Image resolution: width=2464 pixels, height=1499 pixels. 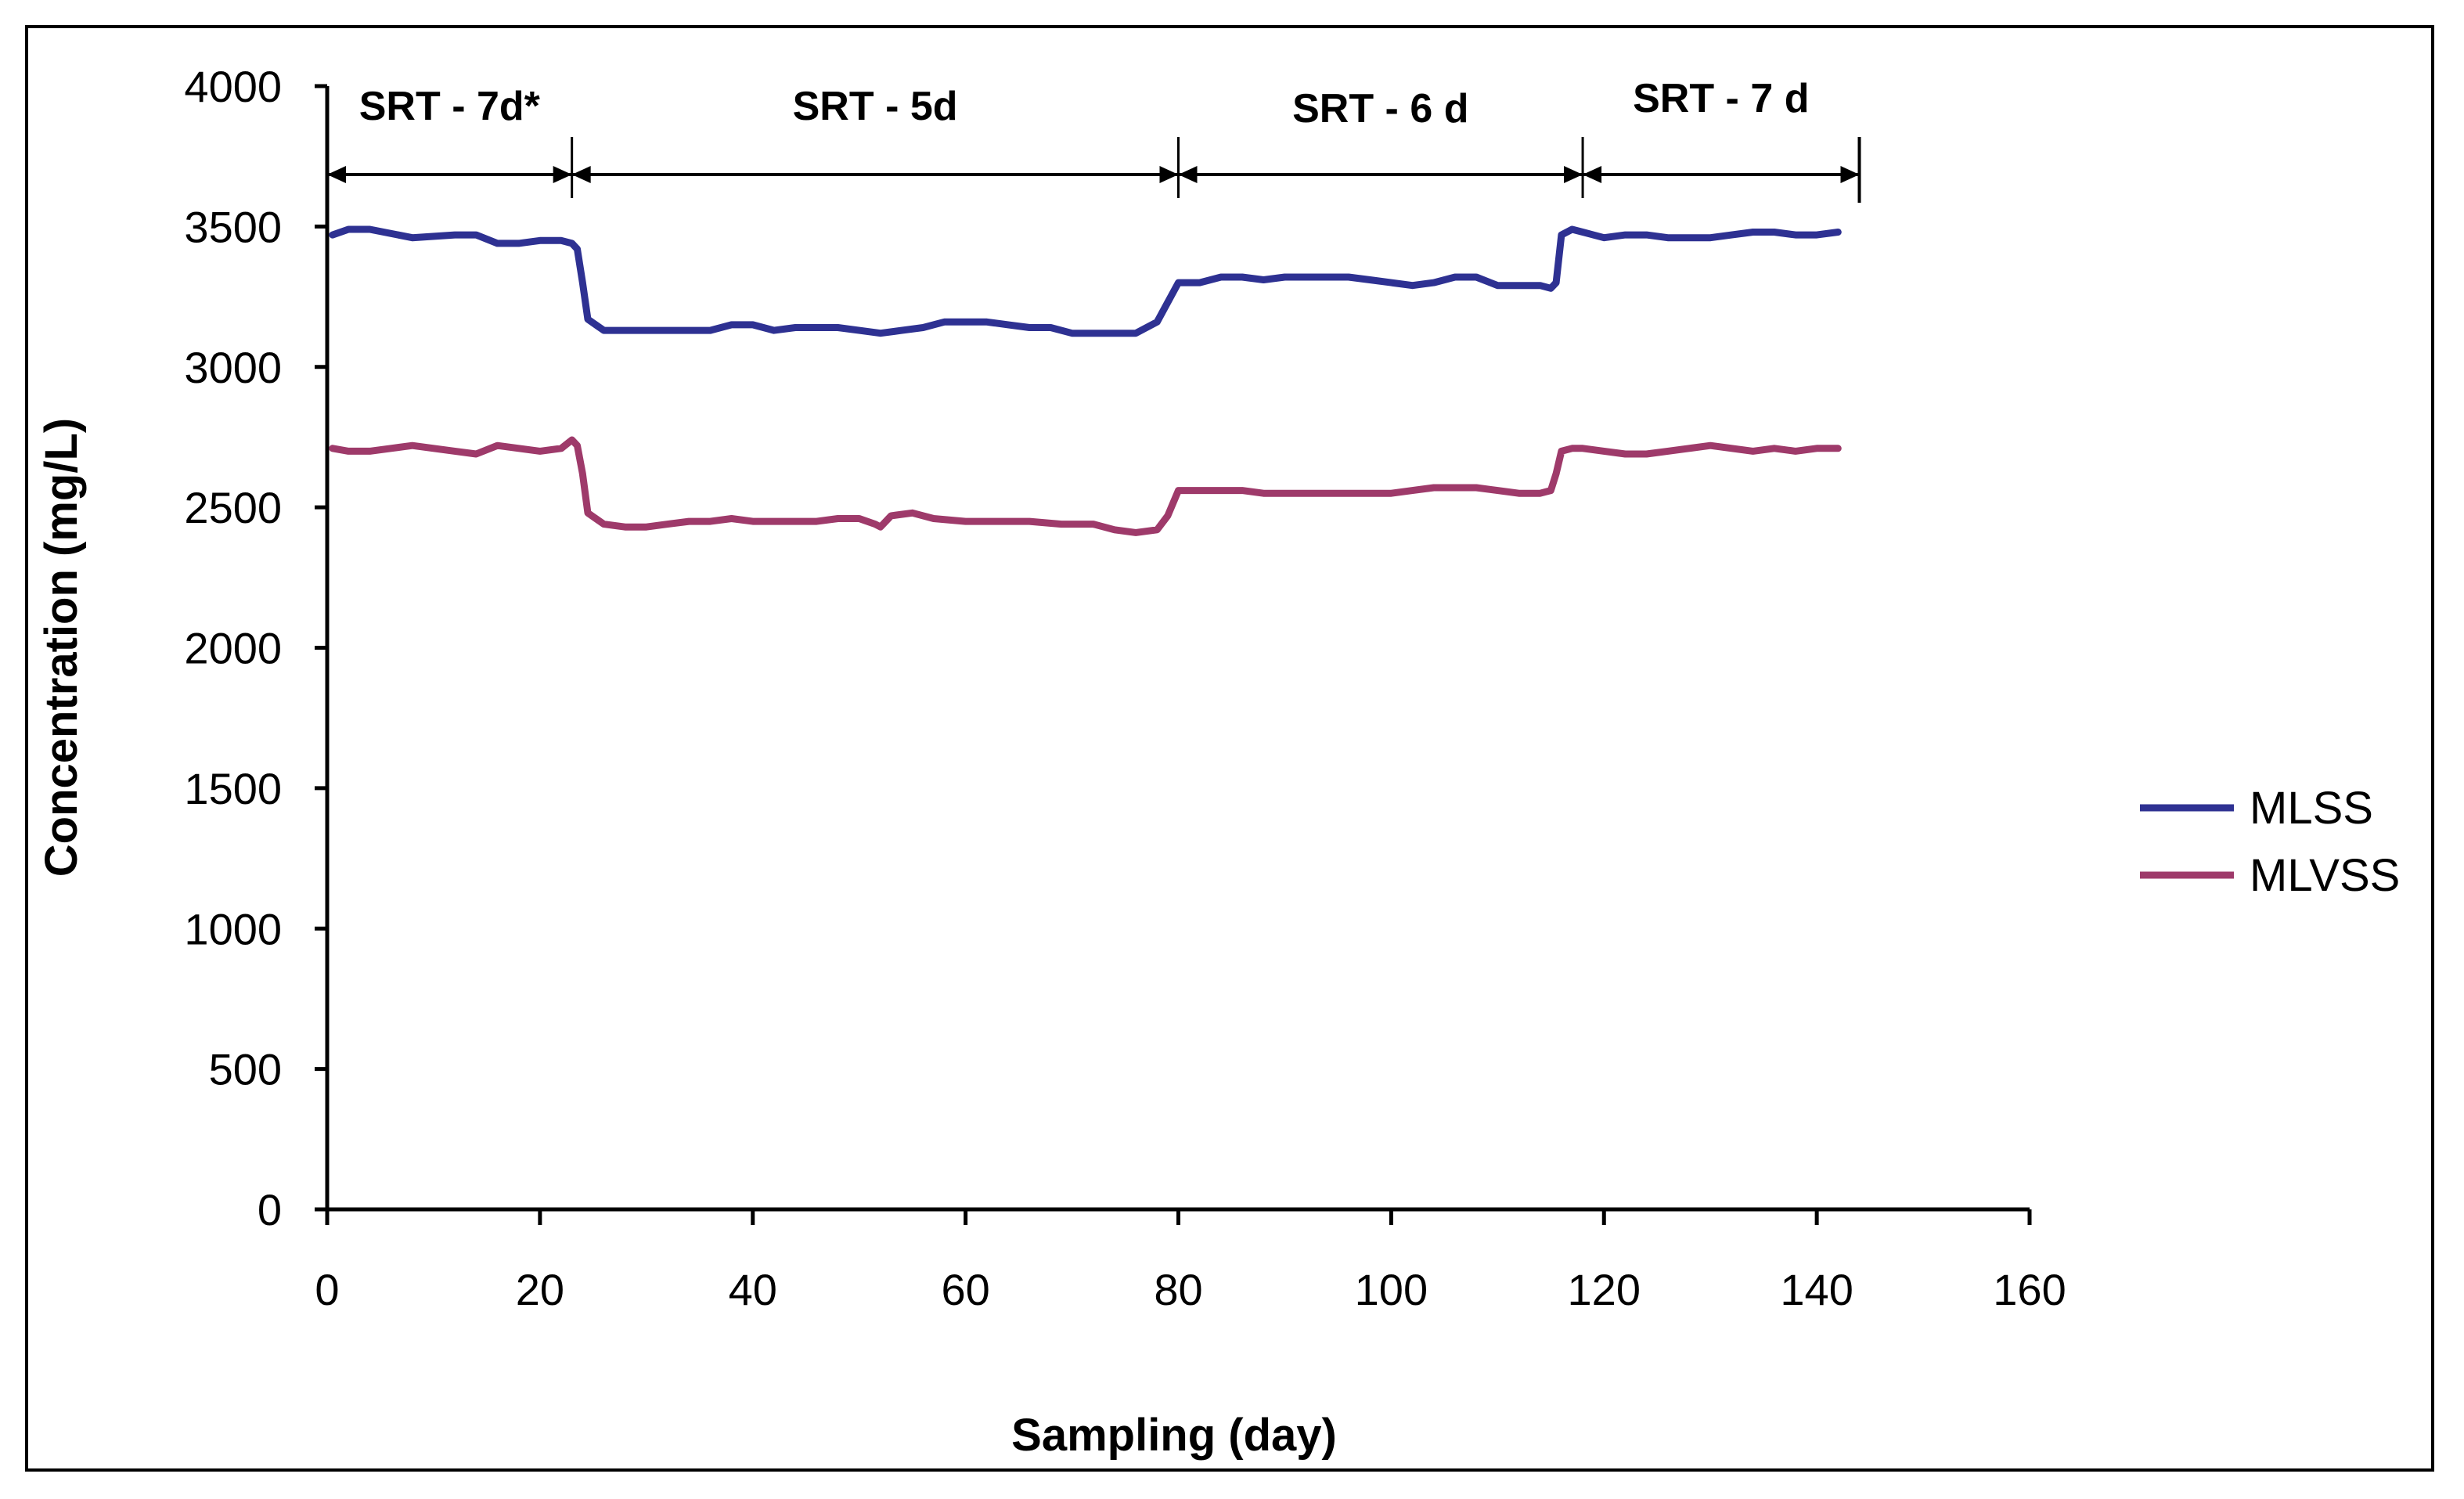 What do you see at coordinates (876, 106) in the screenshot?
I see `period-label: SRT - 5d` at bounding box center [876, 106].